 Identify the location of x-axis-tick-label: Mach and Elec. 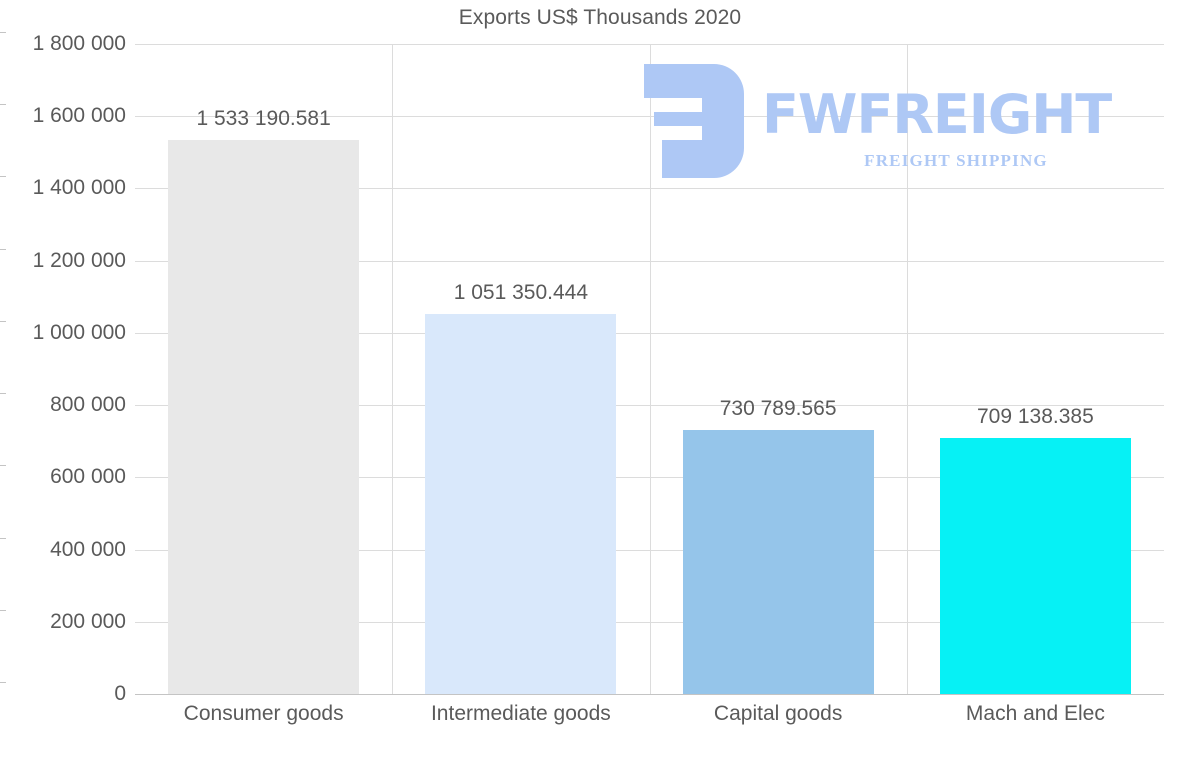
(1035, 713).